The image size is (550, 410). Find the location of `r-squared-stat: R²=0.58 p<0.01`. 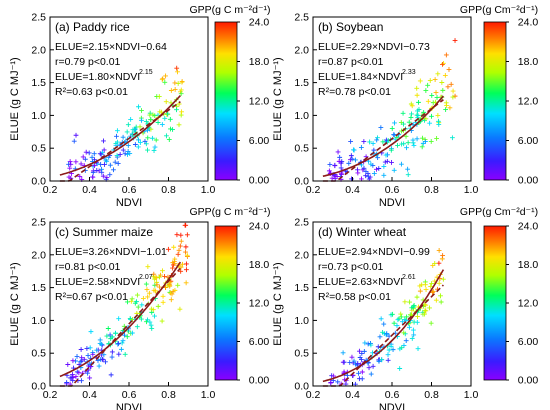

r-squared-stat: R²=0.58 p<0.01 is located at coordinates (354, 297).